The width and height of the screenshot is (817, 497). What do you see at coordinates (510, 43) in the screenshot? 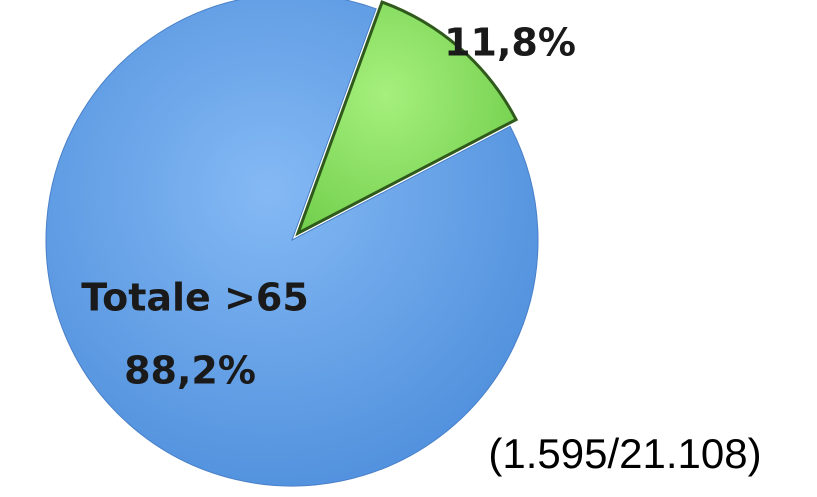
I see `value-label: 11,8%` at bounding box center [510, 43].